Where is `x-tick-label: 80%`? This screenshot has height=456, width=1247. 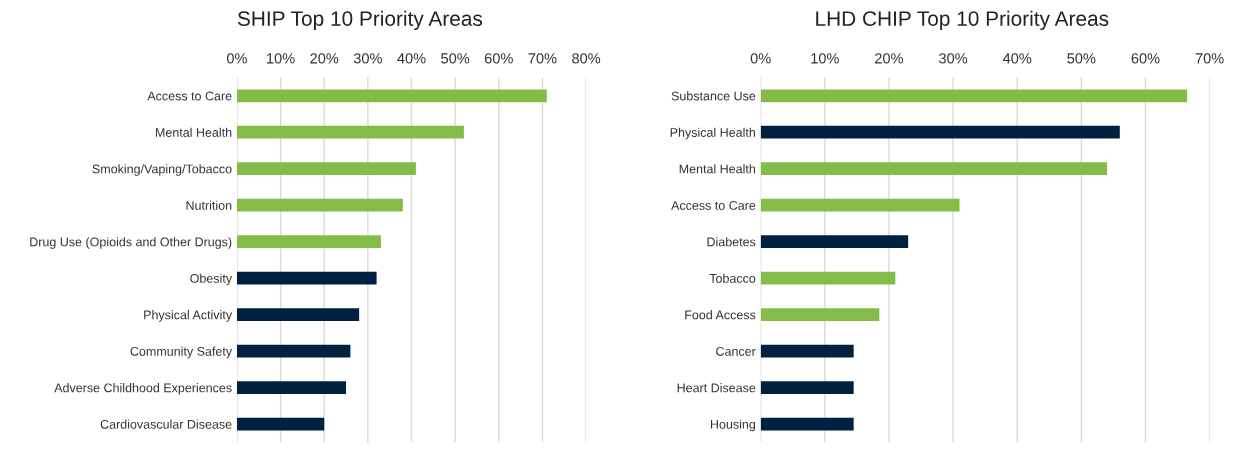 x-tick-label: 80% is located at coordinates (586, 58).